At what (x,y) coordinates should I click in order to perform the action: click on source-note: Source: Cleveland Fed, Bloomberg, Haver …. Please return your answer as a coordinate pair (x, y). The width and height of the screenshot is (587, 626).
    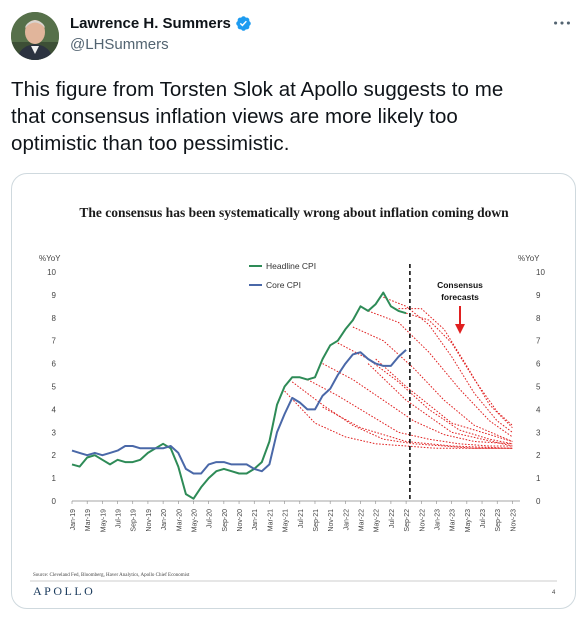
    Looking at the image, I should click on (111, 575).